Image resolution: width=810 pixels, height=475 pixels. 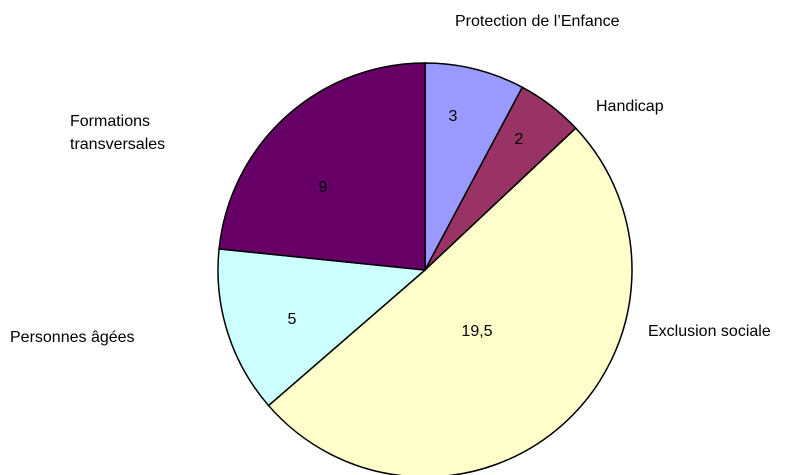 What do you see at coordinates (323, 187) in the screenshot?
I see `value-label: 9` at bounding box center [323, 187].